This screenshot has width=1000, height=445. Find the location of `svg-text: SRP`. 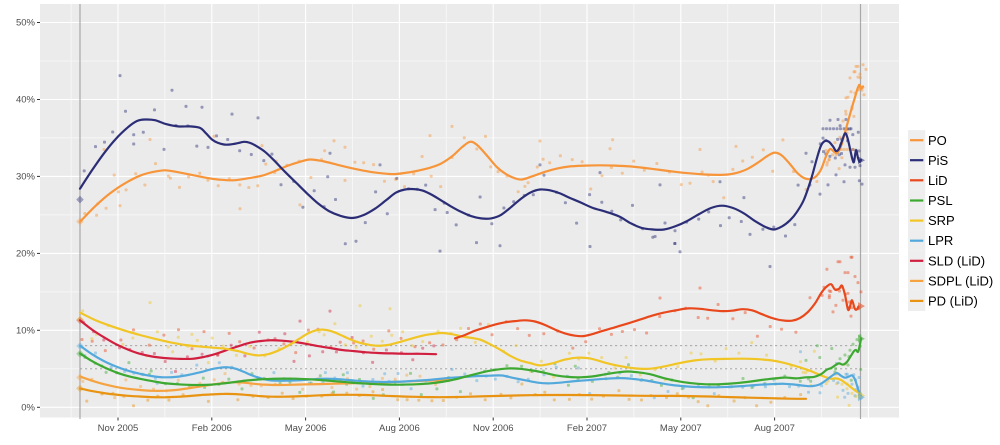

svg-text: SRP is located at coordinates (941, 220).